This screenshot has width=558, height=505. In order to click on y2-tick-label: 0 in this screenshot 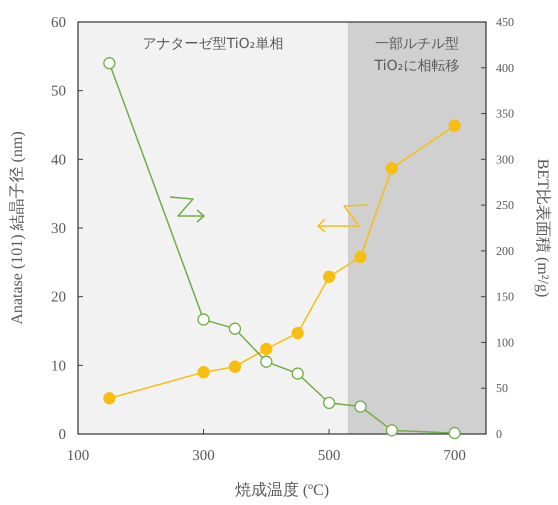, I will do `click(499, 434)`.